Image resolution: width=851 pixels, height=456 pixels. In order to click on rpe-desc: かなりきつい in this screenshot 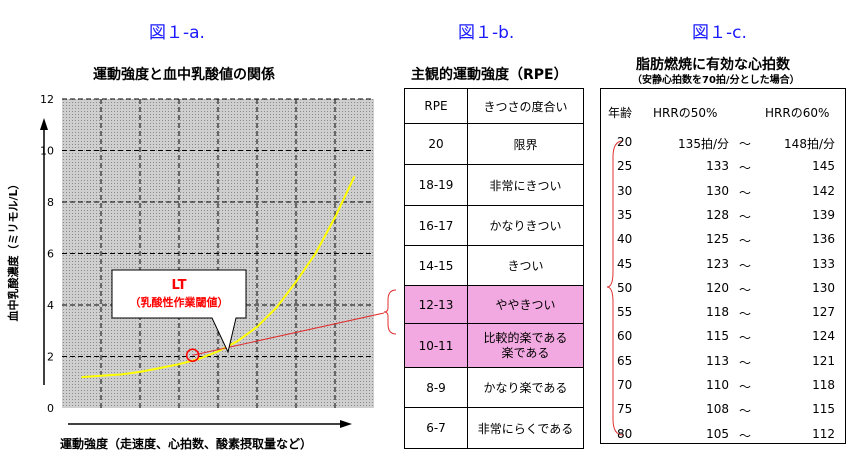, I will do `click(525, 225)`.